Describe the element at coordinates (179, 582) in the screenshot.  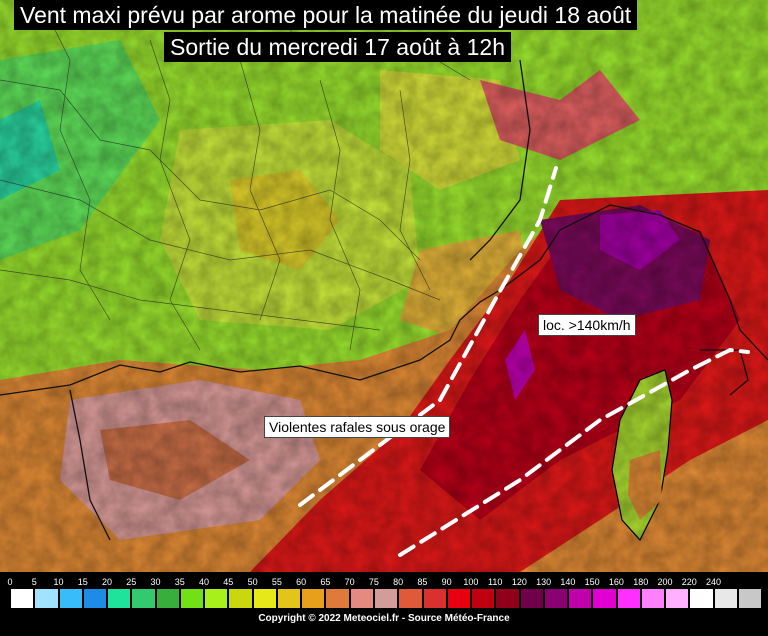
I see `legend-tick: 35` at that location.